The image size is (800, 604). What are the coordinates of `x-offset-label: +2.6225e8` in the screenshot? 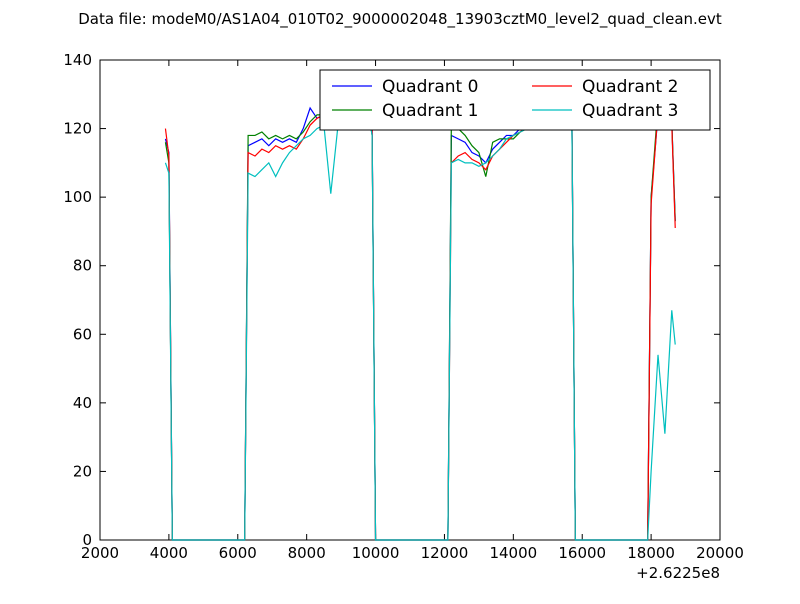 It's located at (678, 573).